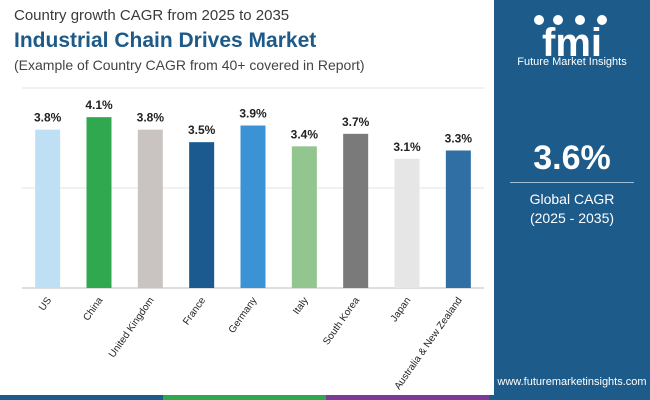  What do you see at coordinates (572, 62) in the screenshot?
I see `logo-caption: Future Market Insights` at bounding box center [572, 62].